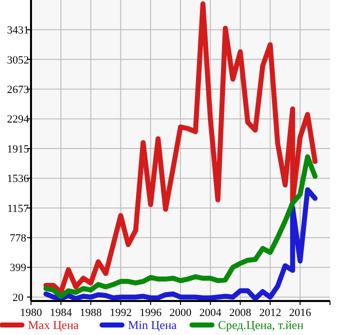 This screenshot has width=345, height=335. Describe the element at coordinates (18, 238) in the screenshot. I see `y-tick-label: 778` at that location.